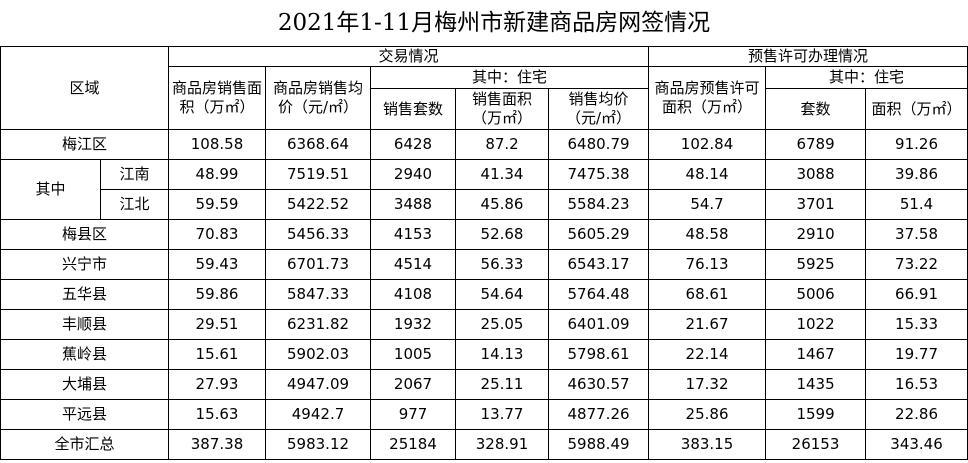  I want to click on data-cell: 21.67, so click(707, 324).